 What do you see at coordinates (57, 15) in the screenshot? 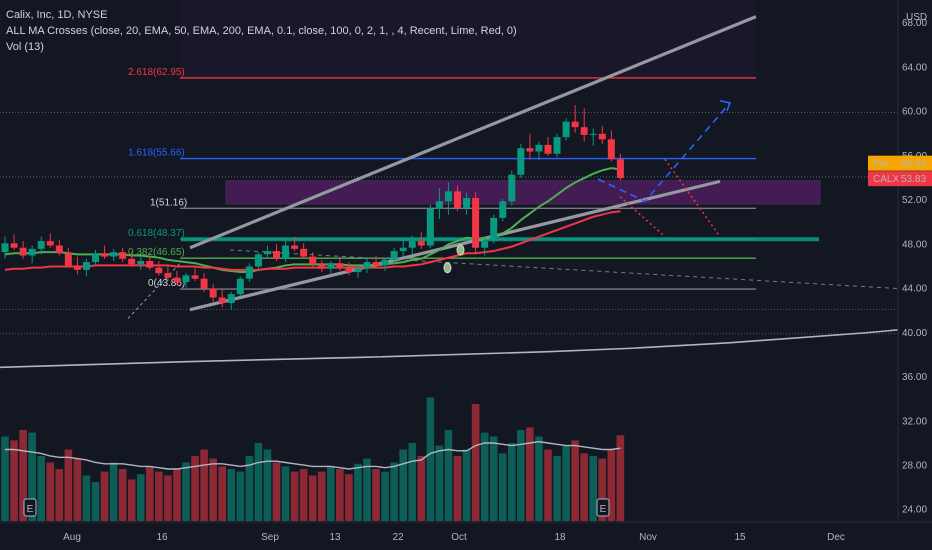
I see `symbol-title: Calix, Inc, 1D, NYSE` at bounding box center [57, 15].